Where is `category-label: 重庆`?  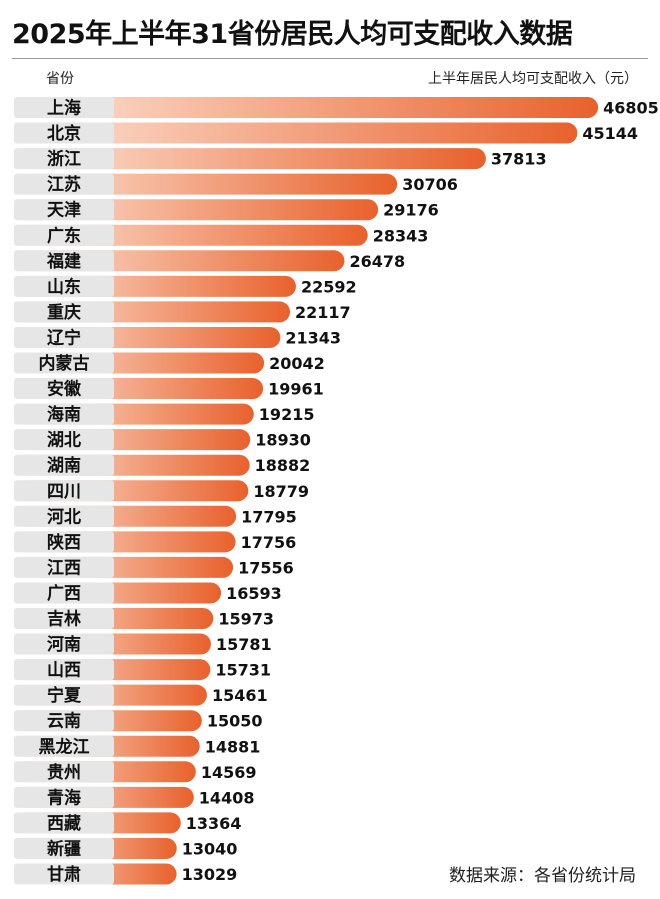 category-label: 重庆 is located at coordinates (64, 312).